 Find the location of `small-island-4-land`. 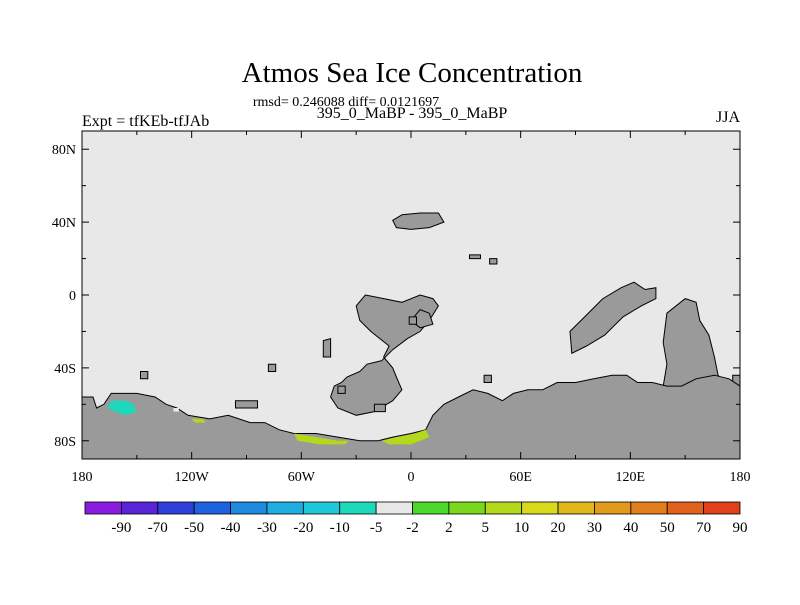

small-island-4-land is located at coordinates (341, 389).